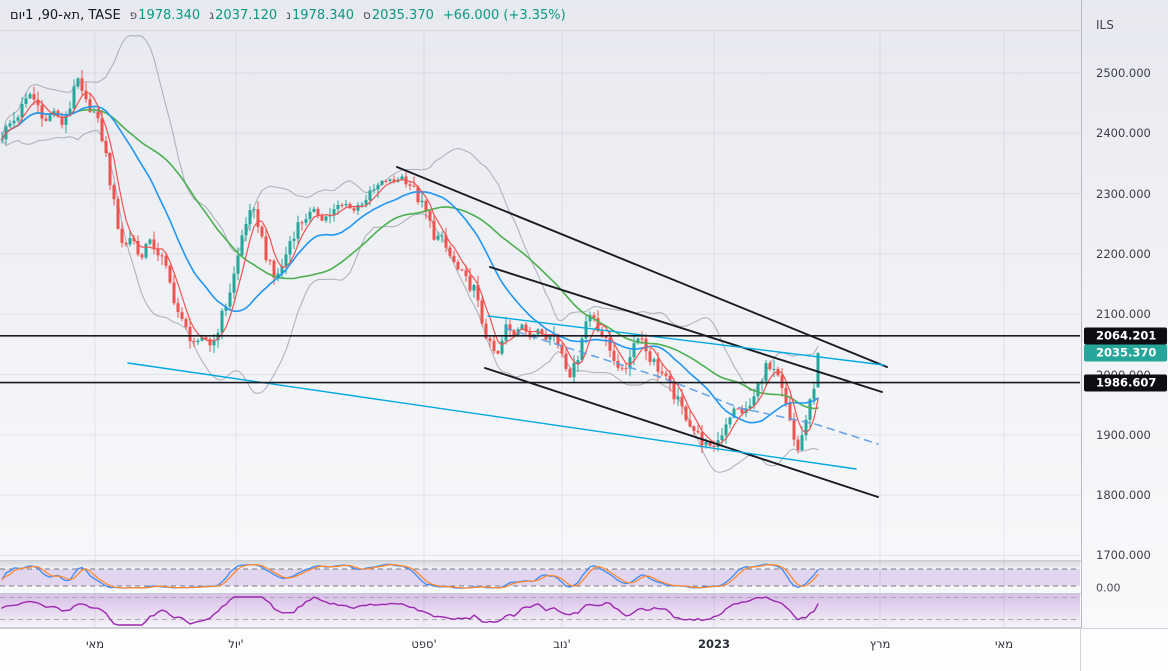 The height and width of the screenshot is (671, 1168). I want to click on time-axis: מאי יול' ספט' נוב' 2023 מרץ מאי, so click(584, 649).